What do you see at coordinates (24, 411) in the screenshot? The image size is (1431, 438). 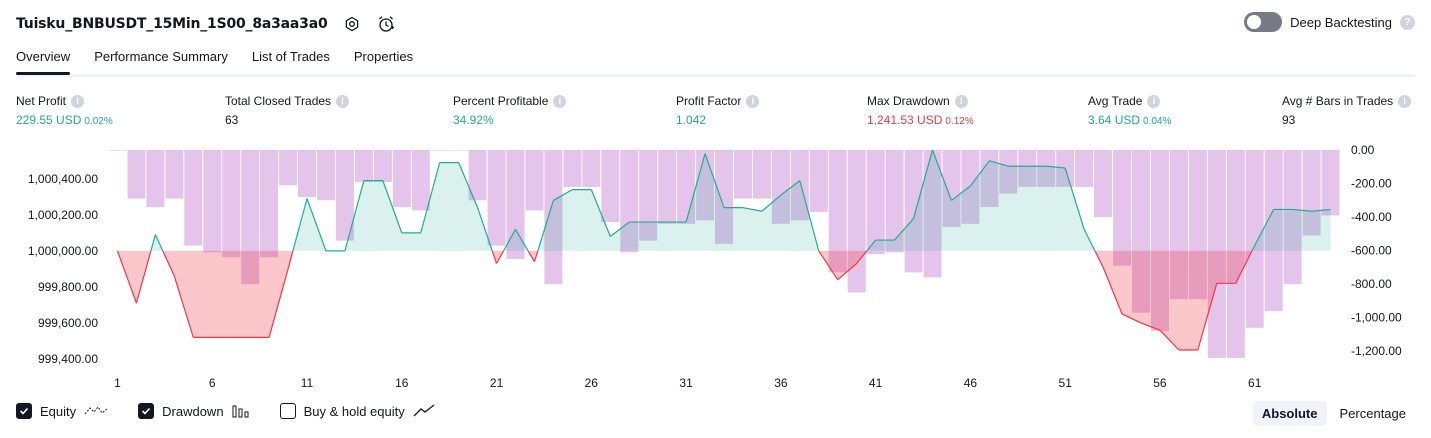 I see `equity-checkbox` at bounding box center [24, 411].